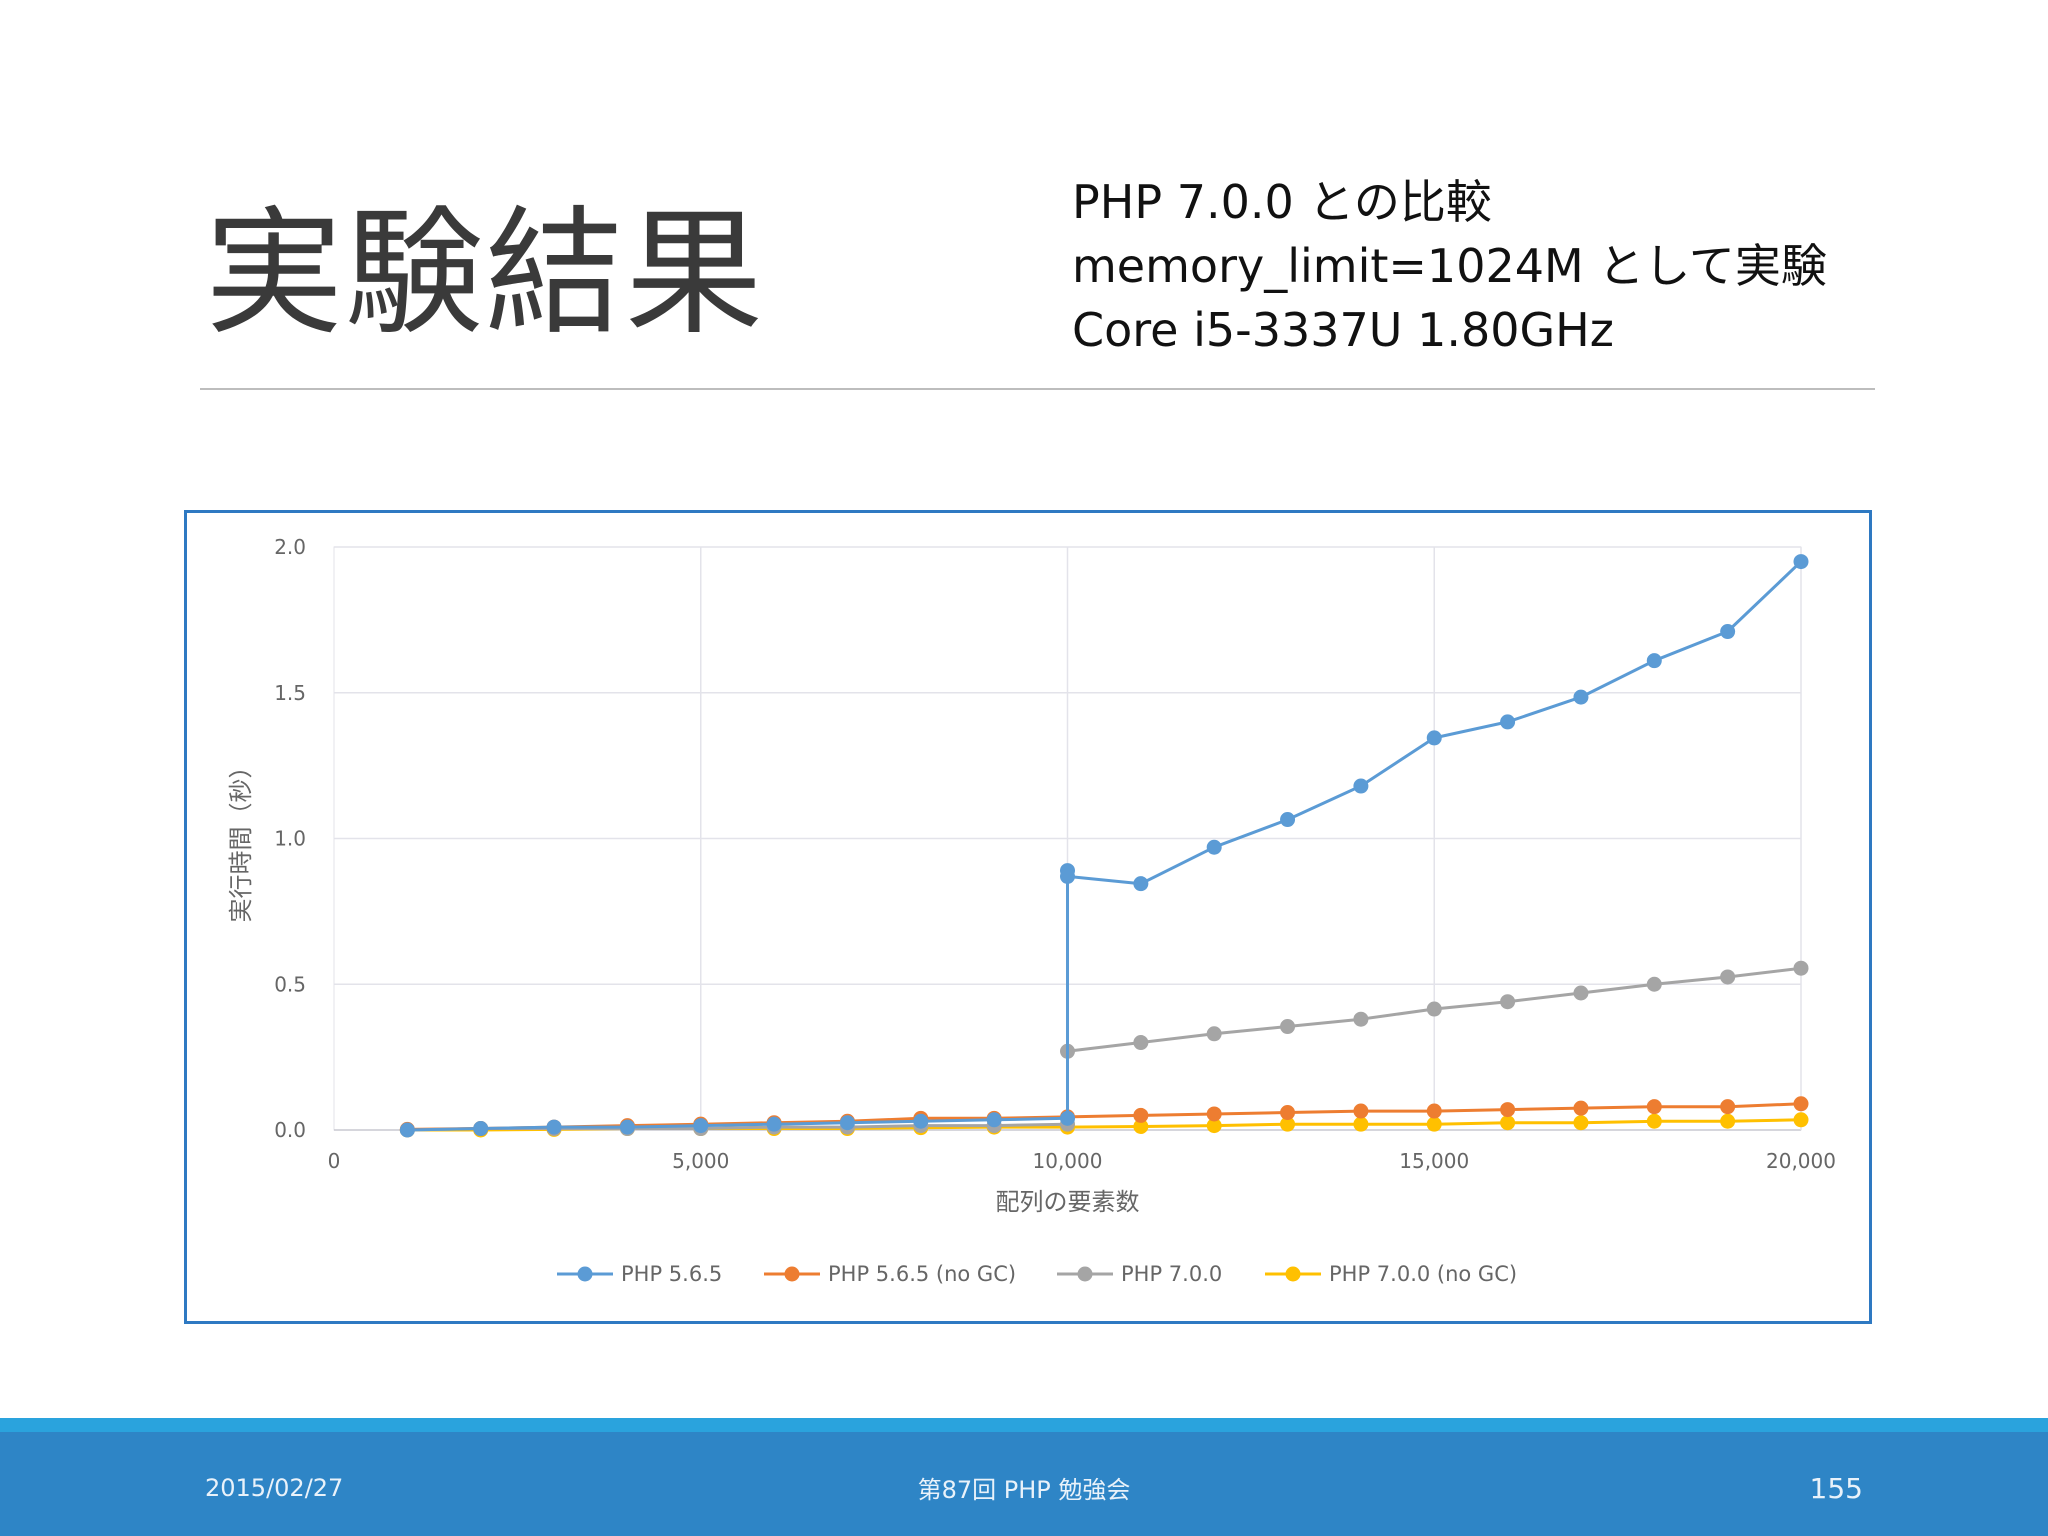  What do you see at coordinates (1282, 202) in the screenshot?
I see `subtitle-line-1: PHP 7.0.0 との比較` at bounding box center [1282, 202].